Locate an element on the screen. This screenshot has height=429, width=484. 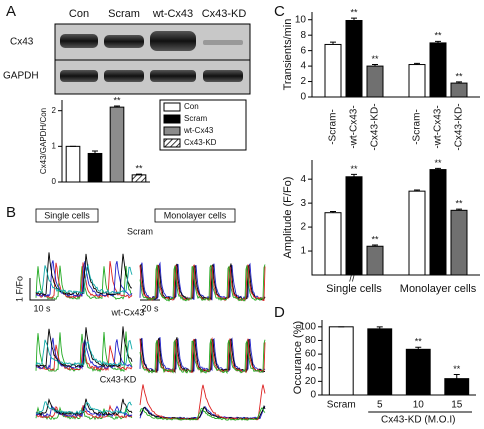
blot-bands is located at coordinates (151, 56).